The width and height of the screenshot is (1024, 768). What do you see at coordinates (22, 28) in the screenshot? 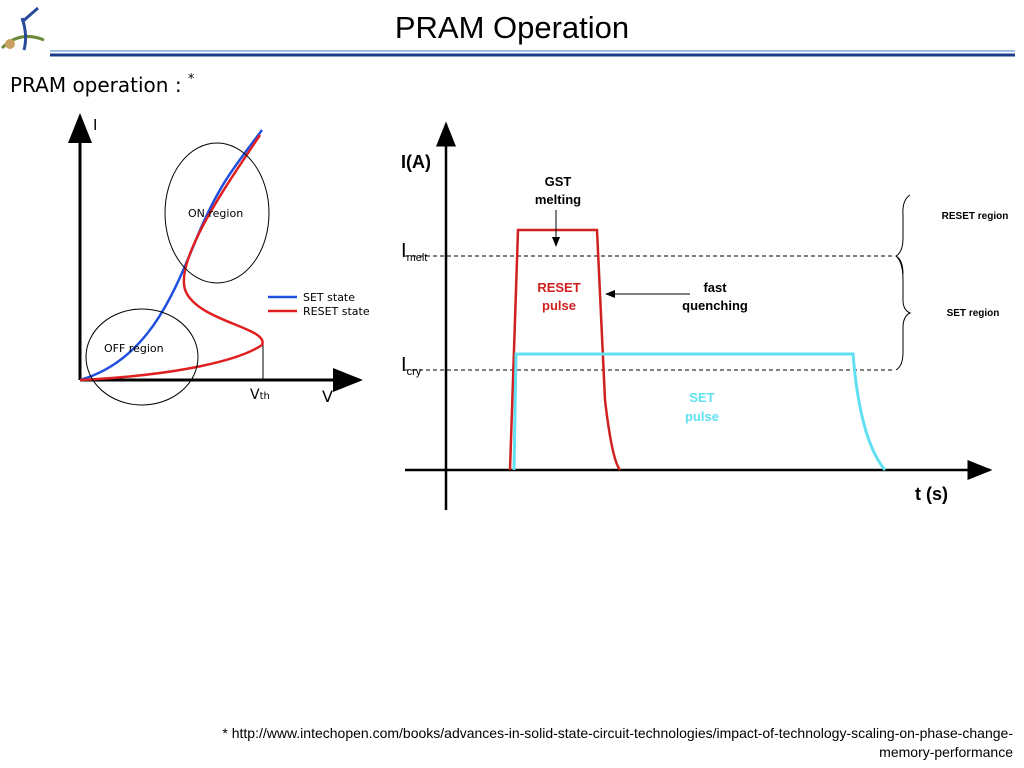
I see `logo` at bounding box center [22, 28].